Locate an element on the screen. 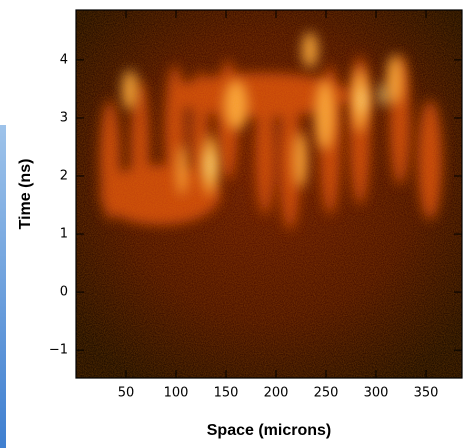 This screenshot has height=448, width=476. y-tick-label: 1 is located at coordinates (64, 234).